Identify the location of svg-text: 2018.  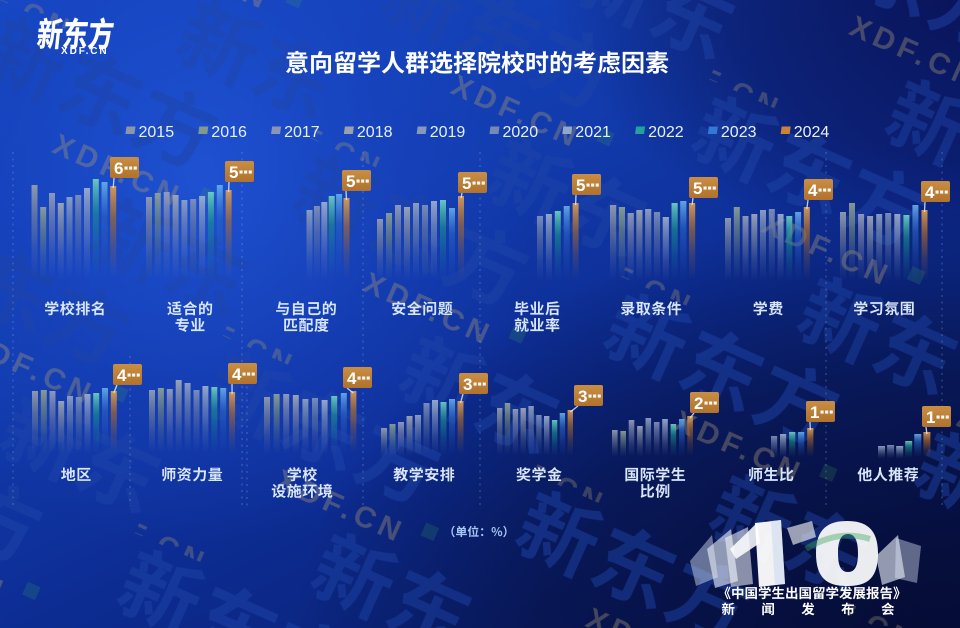
(375, 132).